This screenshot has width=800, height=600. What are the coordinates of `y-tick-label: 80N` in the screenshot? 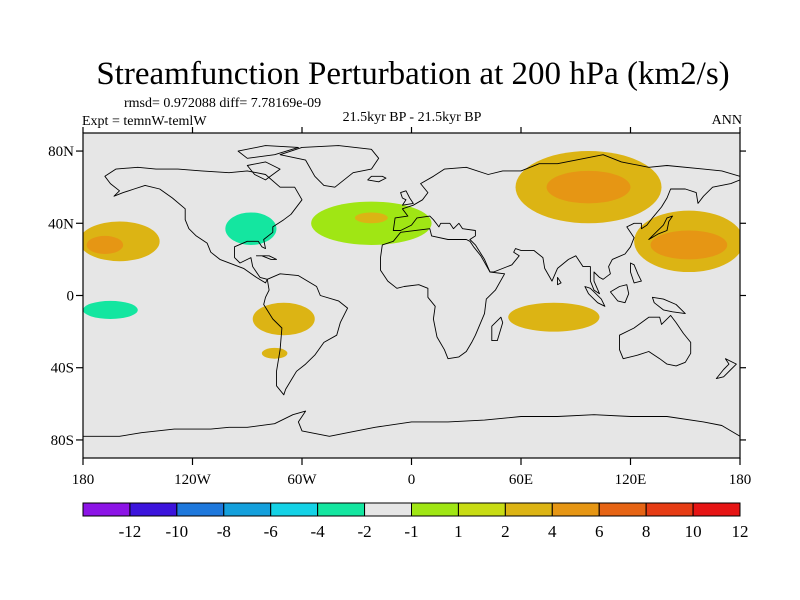 It's located at (61, 152).